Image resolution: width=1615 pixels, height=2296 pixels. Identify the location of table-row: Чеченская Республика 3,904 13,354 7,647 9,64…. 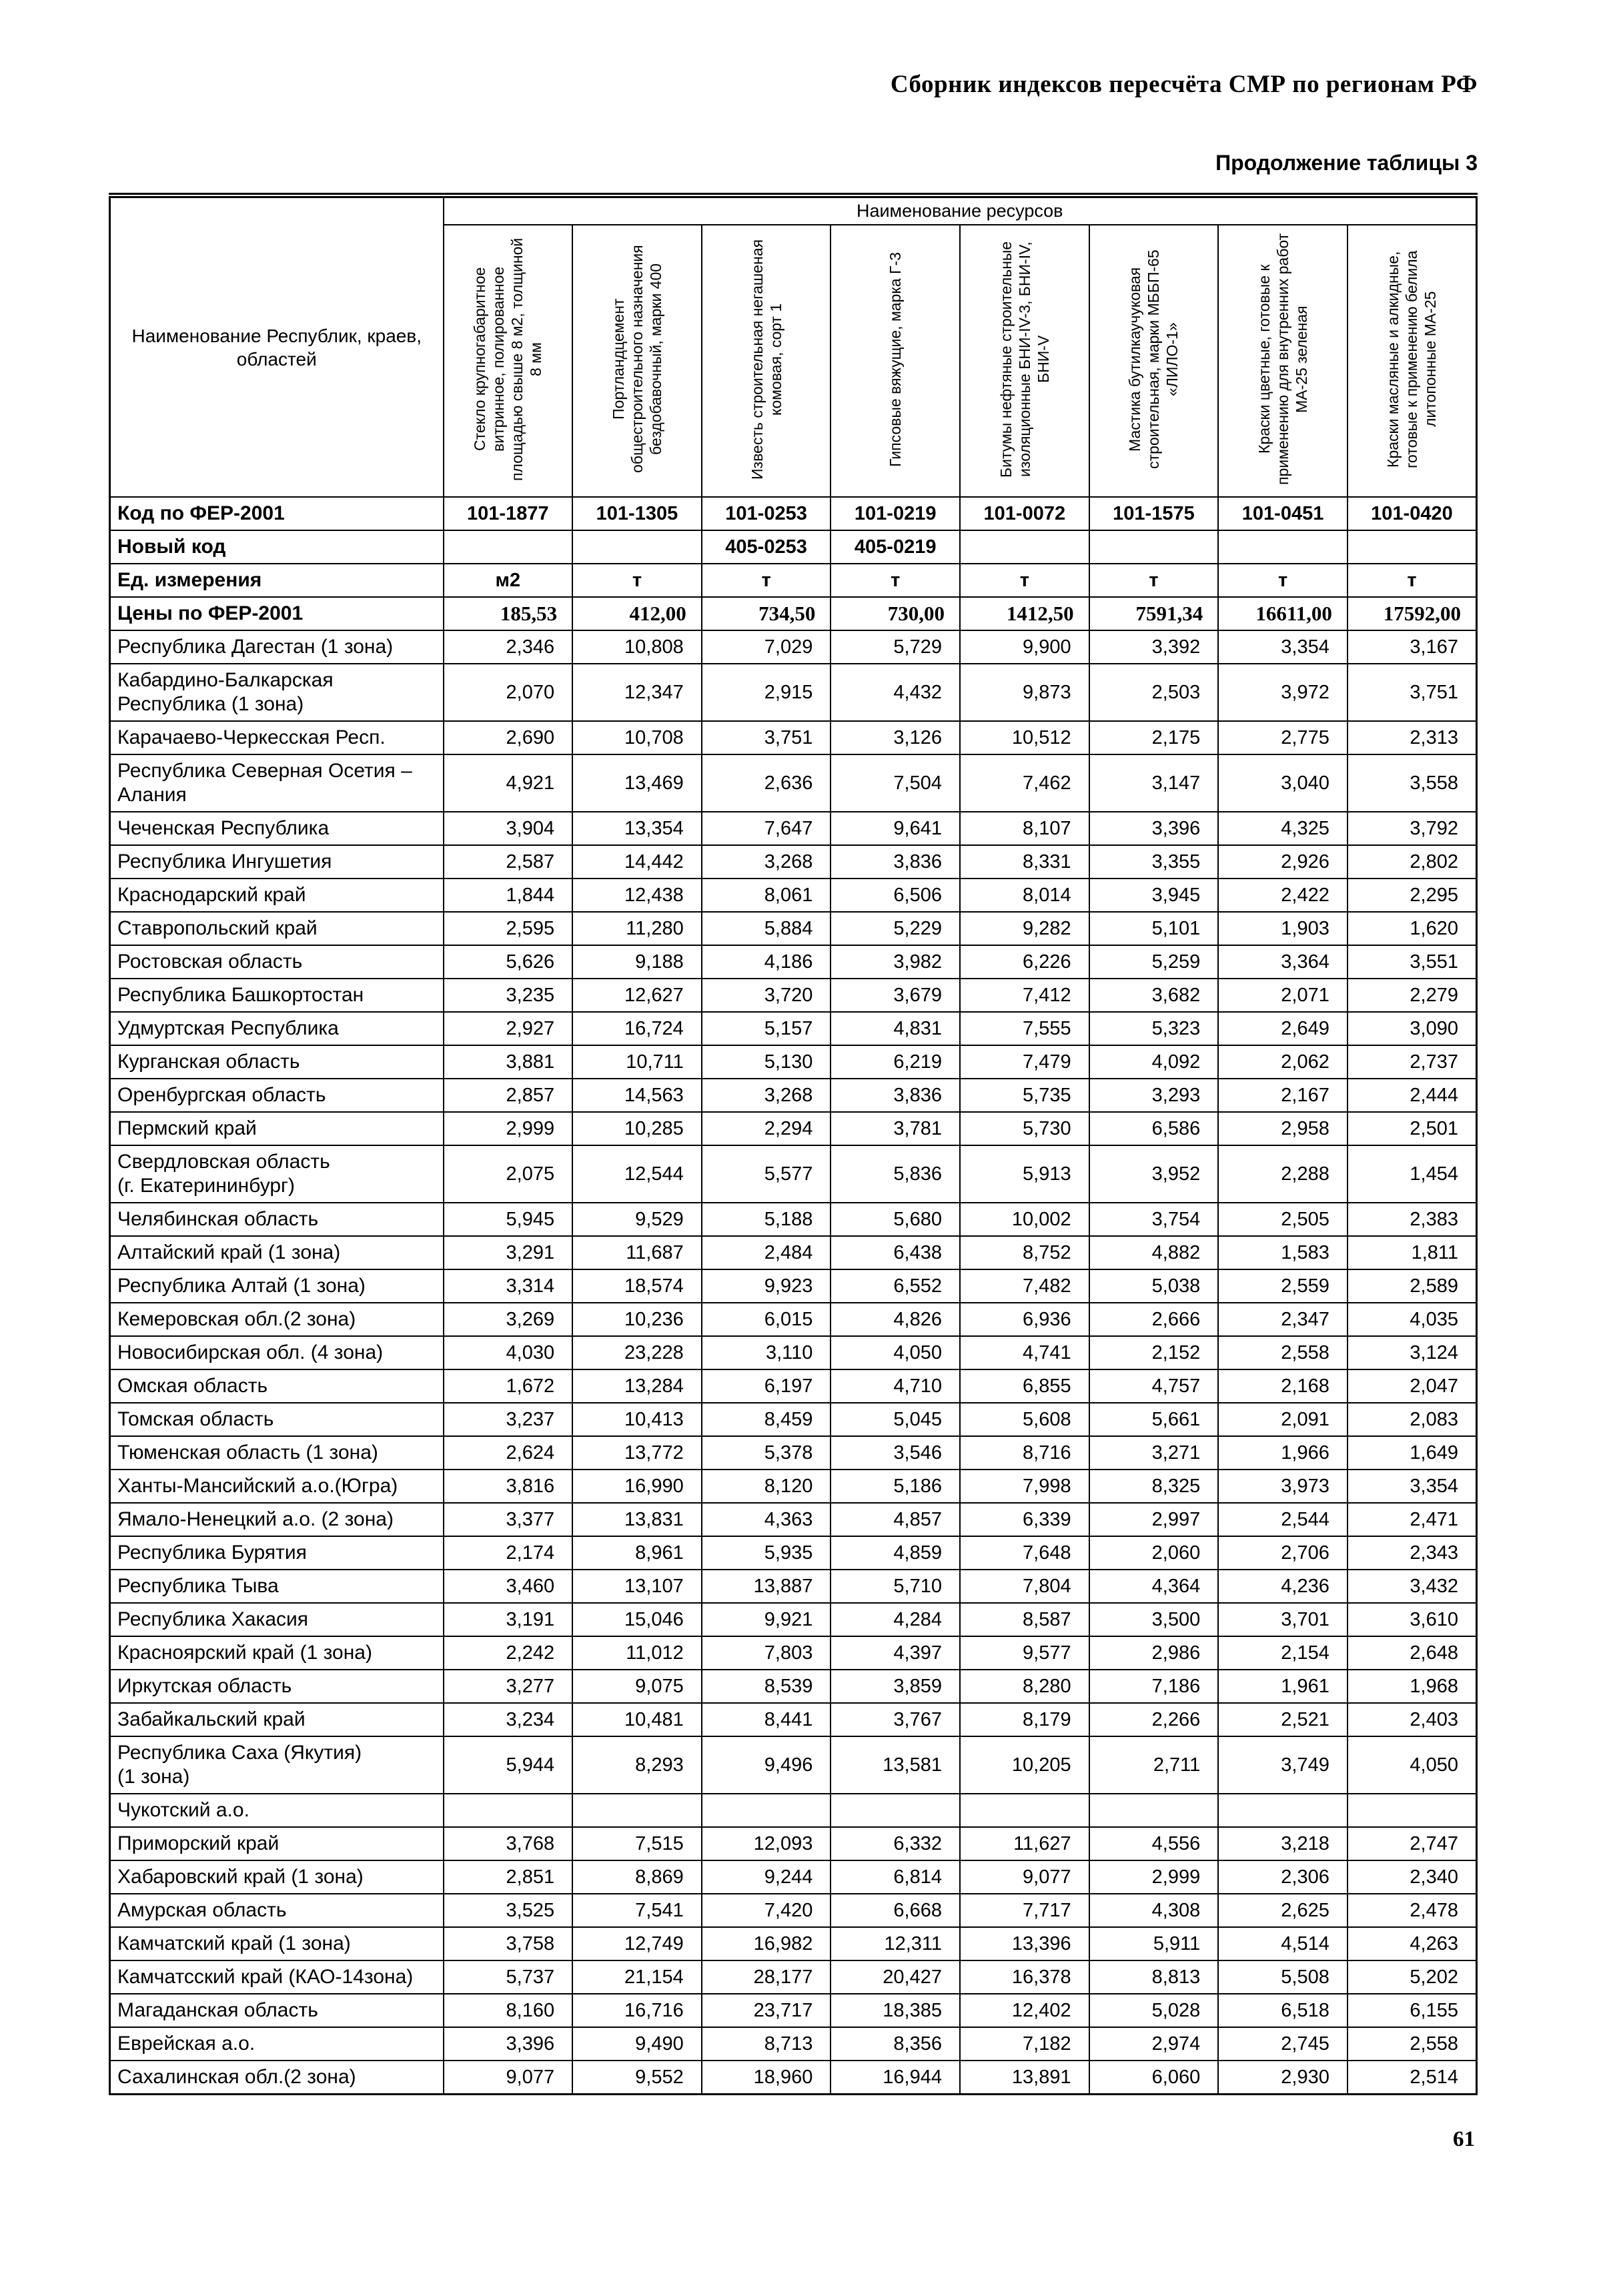
(793, 828).